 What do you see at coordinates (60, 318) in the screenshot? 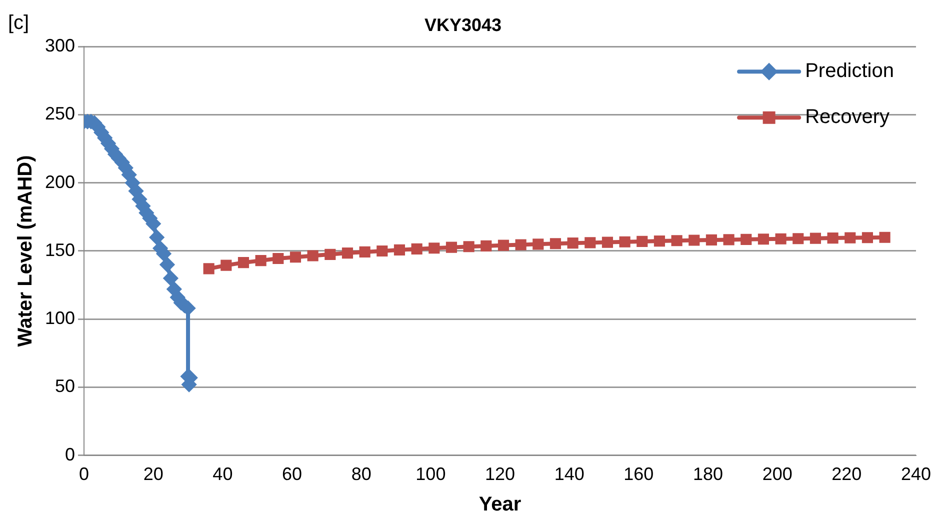
I see `y-tick-label: 100` at bounding box center [60, 318].